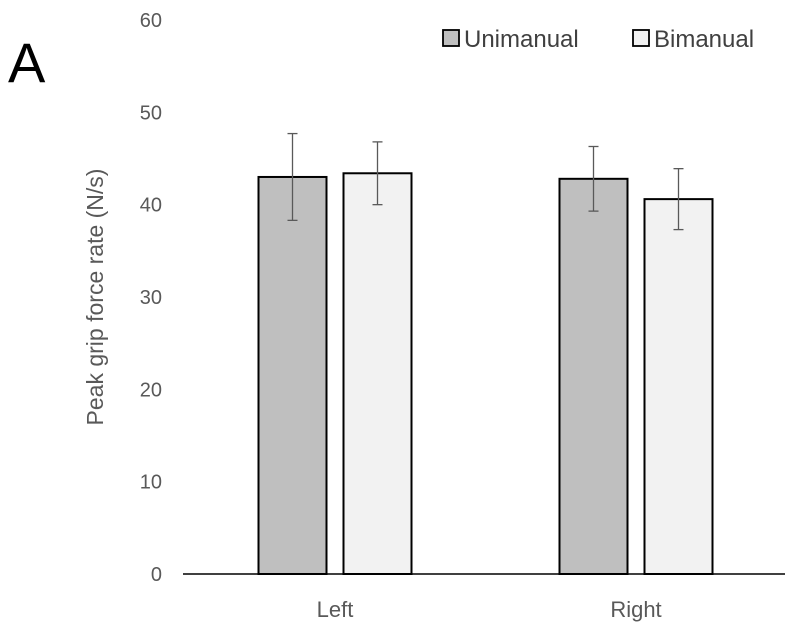 Image resolution: width=787 pixels, height=628 pixels. What do you see at coordinates (704, 39) in the screenshot?
I see `legend-label: Bimanual` at bounding box center [704, 39].